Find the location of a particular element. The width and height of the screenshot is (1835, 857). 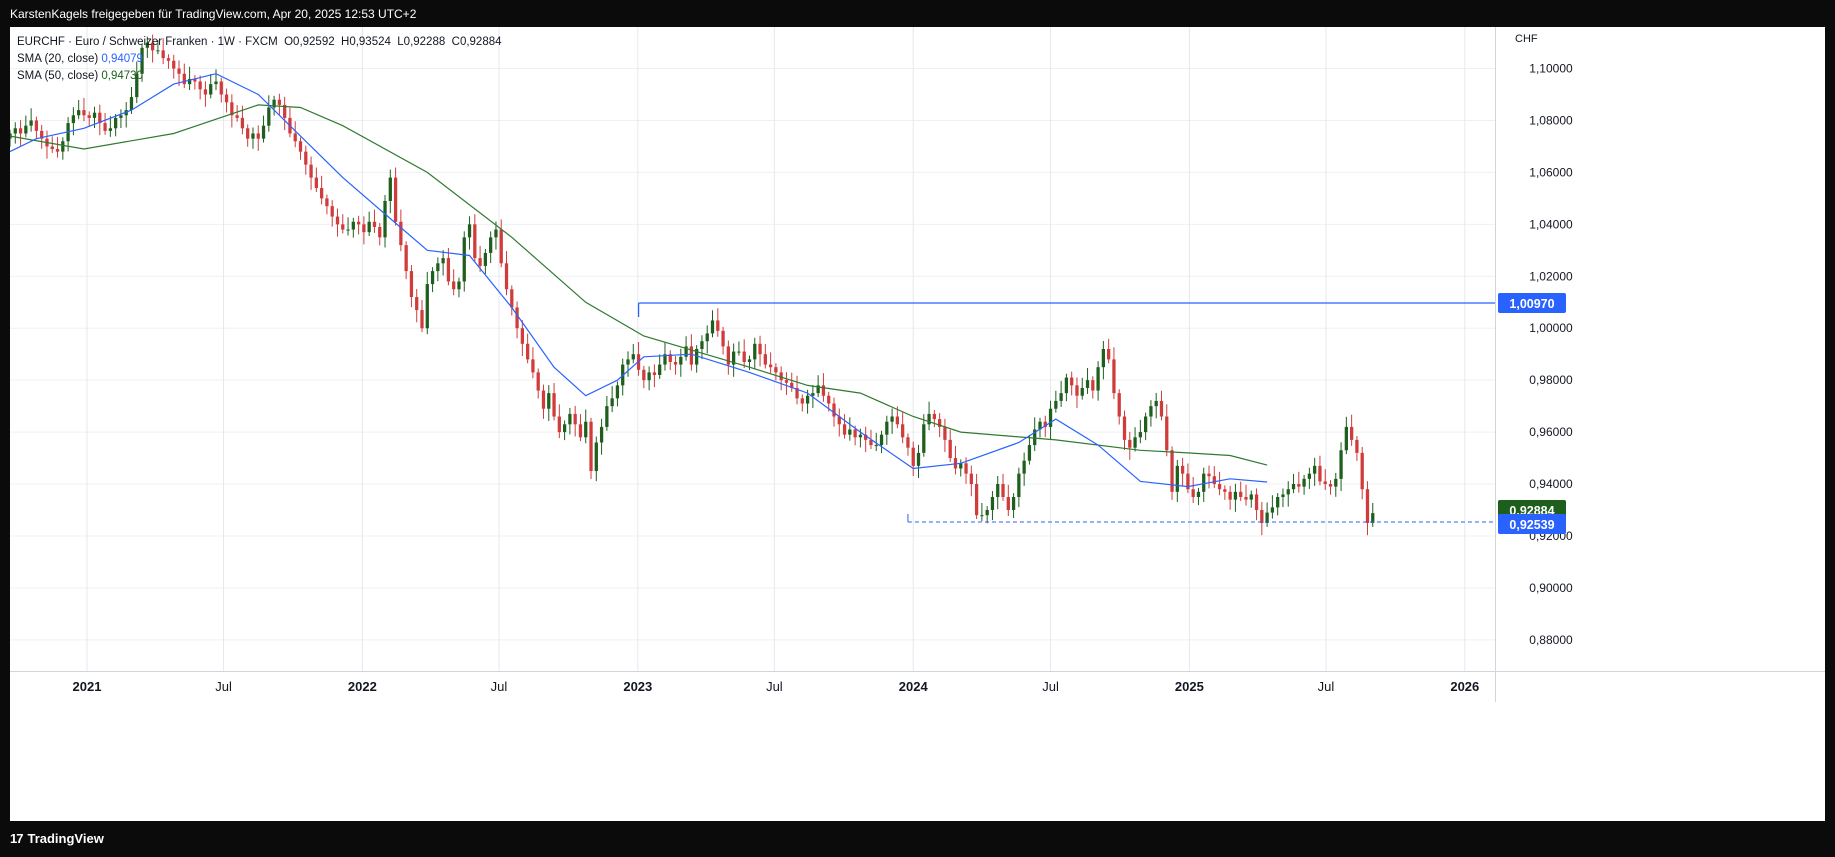

x-tick-label: Jul is located at coordinates (1050, 686).